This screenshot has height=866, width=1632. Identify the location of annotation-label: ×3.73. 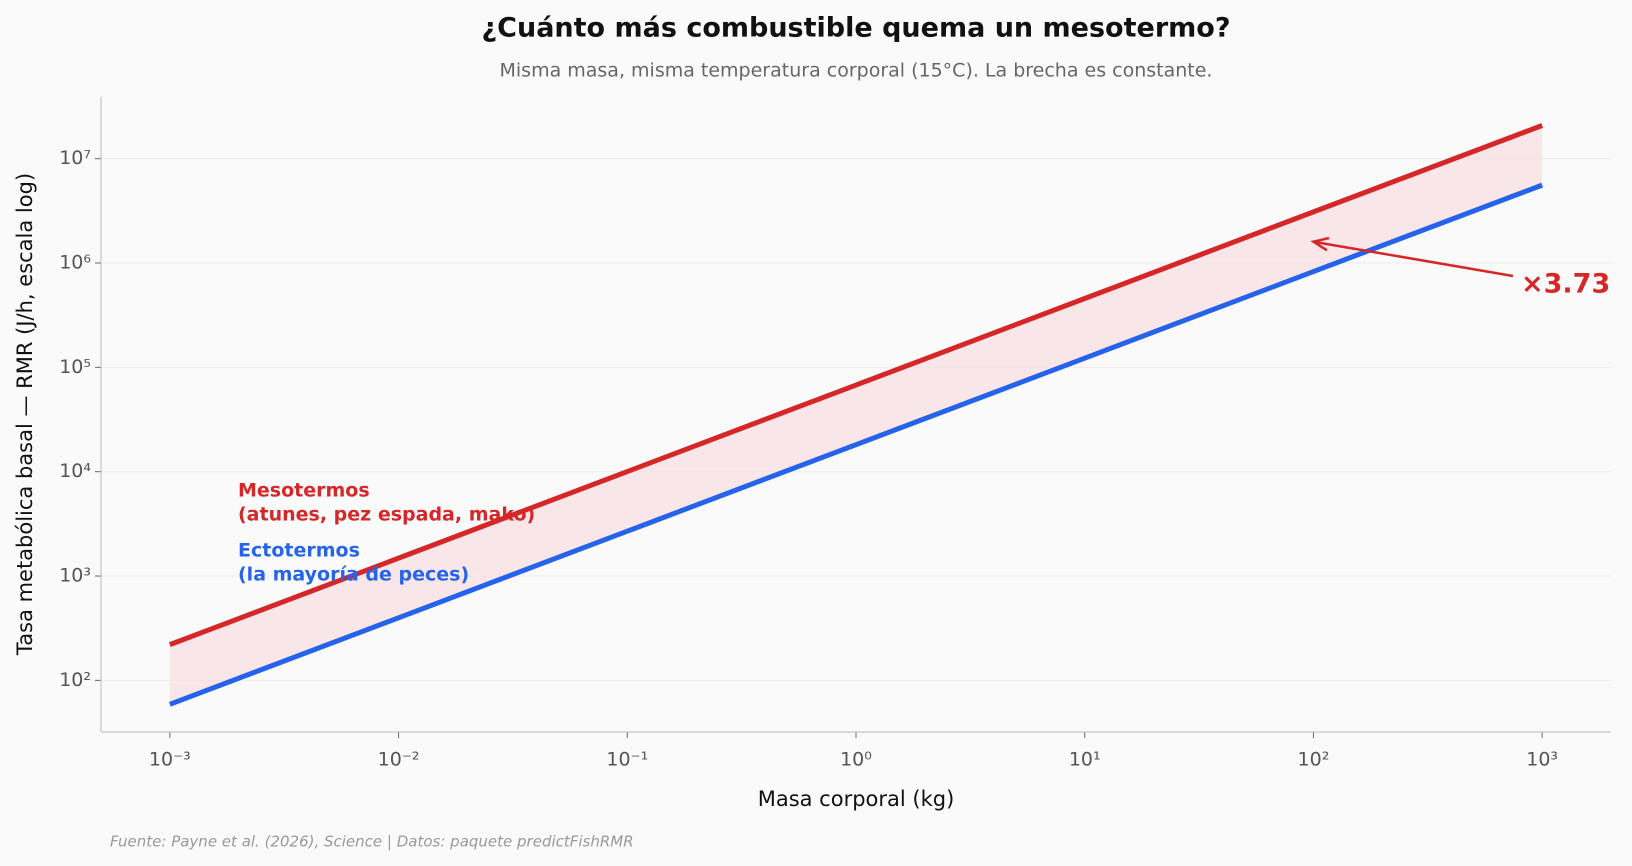
(1565, 284).